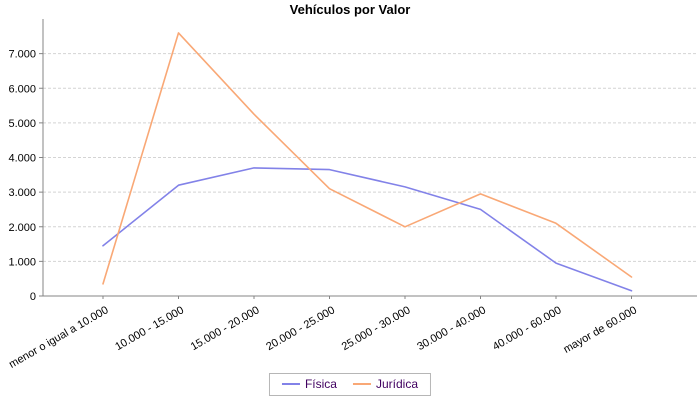 This screenshot has width=700, height=400. I want to click on x-tick-label: 25.000 - 30.000, so click(376, 328).